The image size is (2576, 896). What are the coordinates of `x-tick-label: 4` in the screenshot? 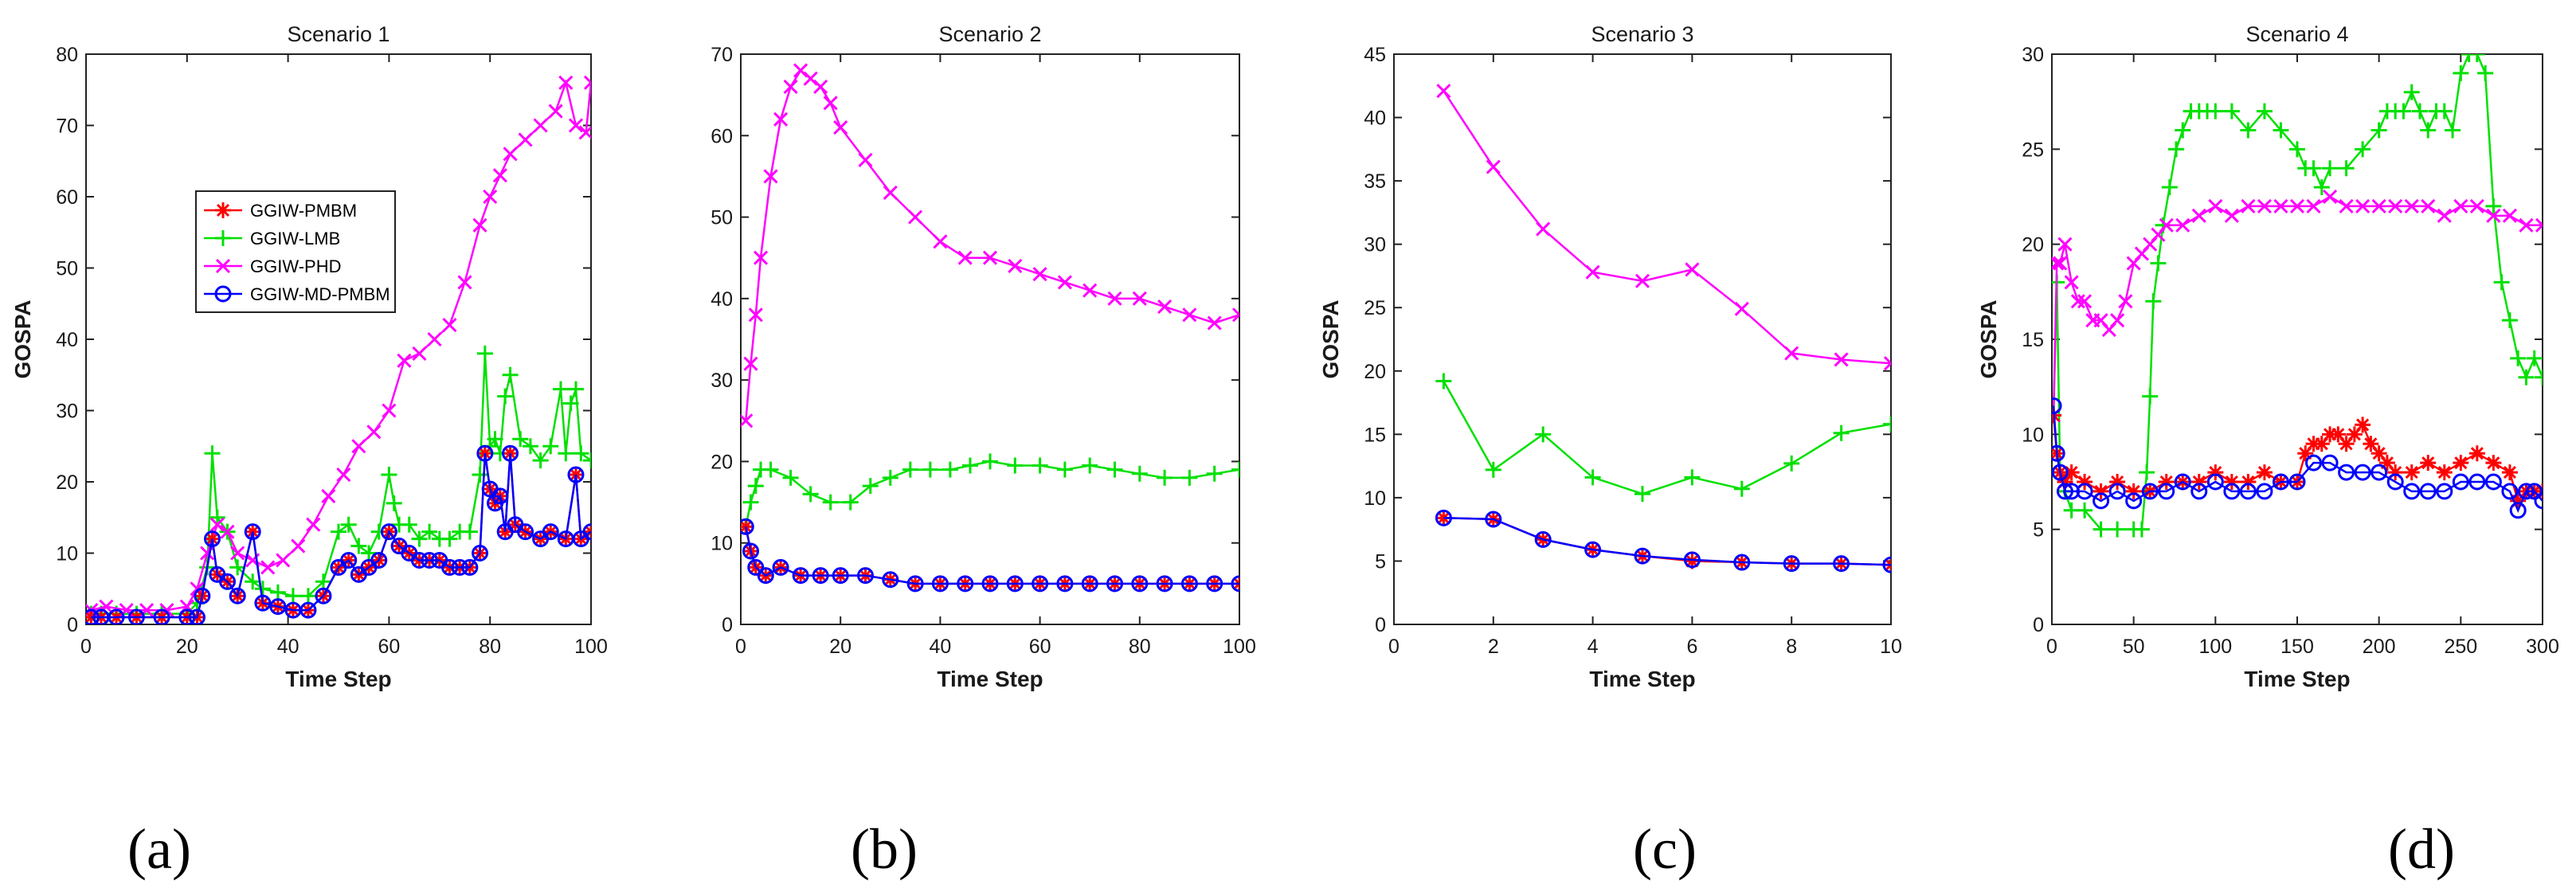 It's located at (1593, 647).